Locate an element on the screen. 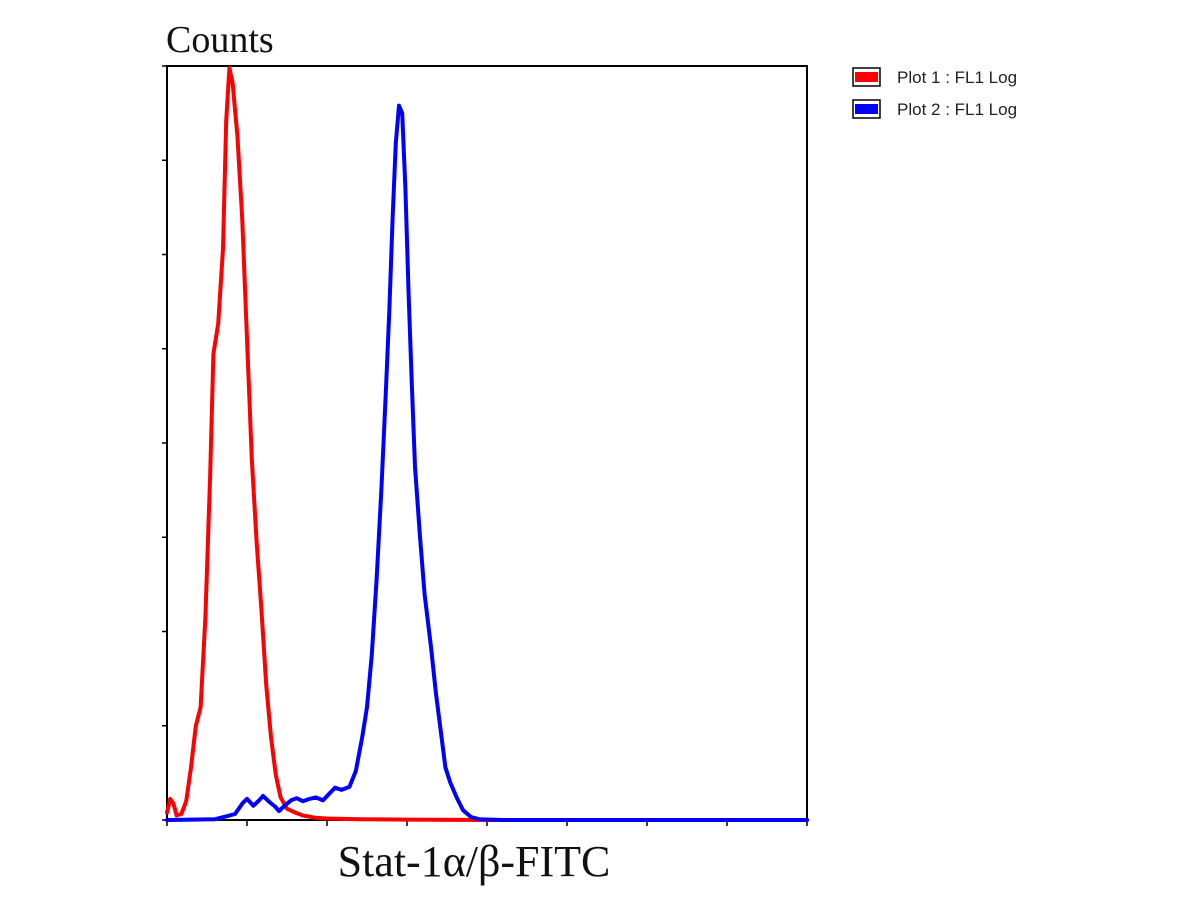 This screenshot has width=1200, height=900. legend-label: Plot 1 : FL1 Log is located at coordinates (957, 77).